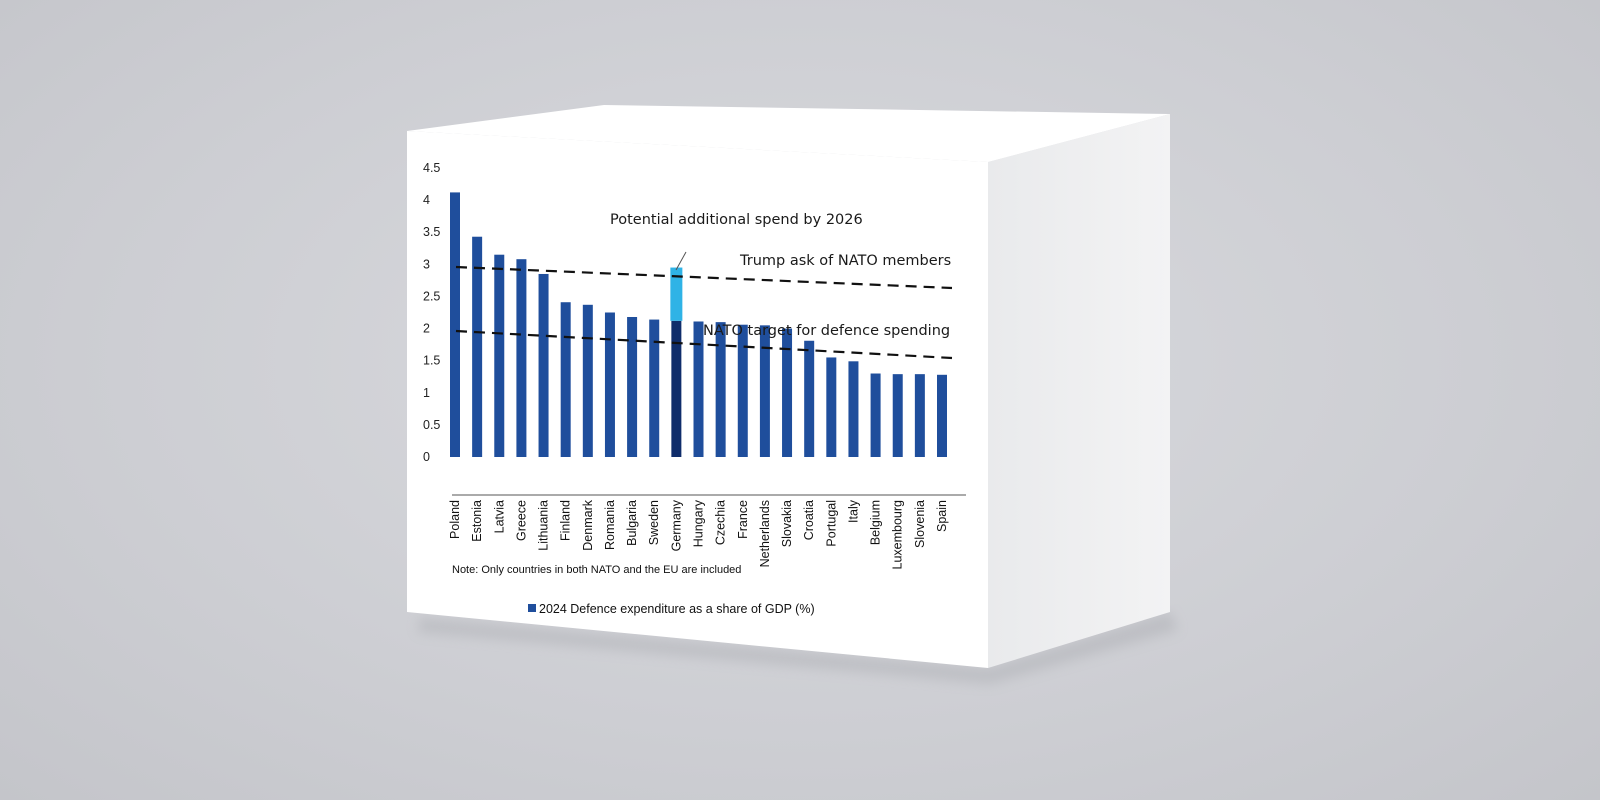 The height and width of the screenshot is (800, 1600). What do you see at coordinates (704, 277) in the screenshot?
I see `trump-ask-line` at bounding box center [704, 277].